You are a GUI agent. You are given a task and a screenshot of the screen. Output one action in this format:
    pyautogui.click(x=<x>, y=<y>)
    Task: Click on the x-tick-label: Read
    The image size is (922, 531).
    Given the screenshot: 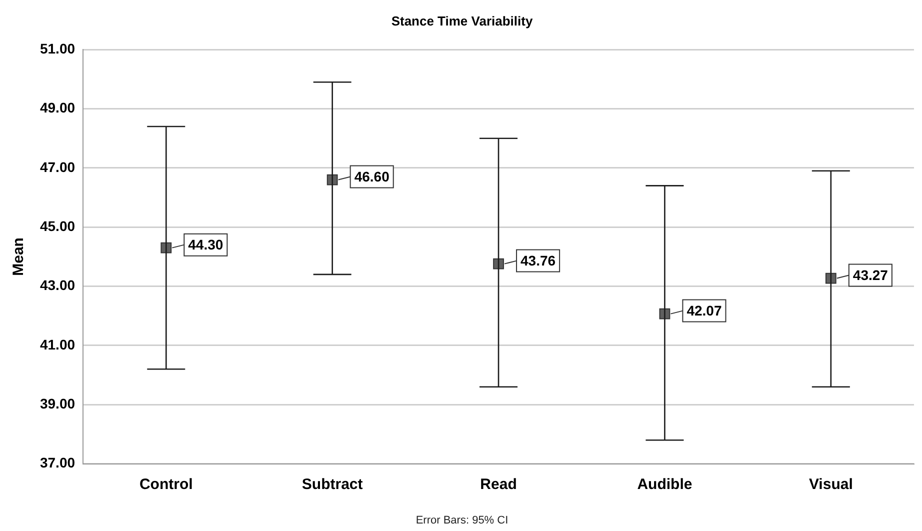 What is the action you would take?
    pyautogui.click(x=498, y=484)
    